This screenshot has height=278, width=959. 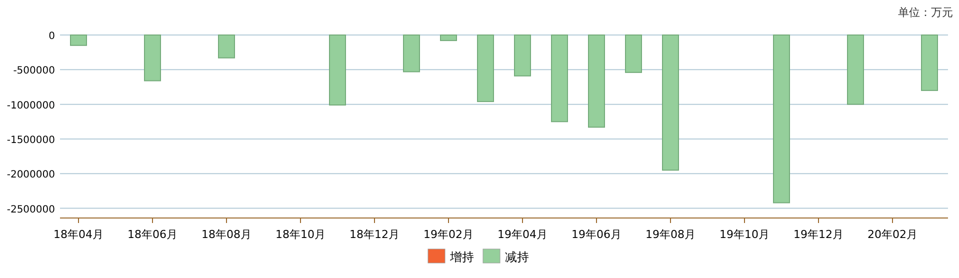 What do you see at coordinates (745, 234) in the screenshot?
I see `x-tick-label: 19年10月` at bounding box center [745, 234].